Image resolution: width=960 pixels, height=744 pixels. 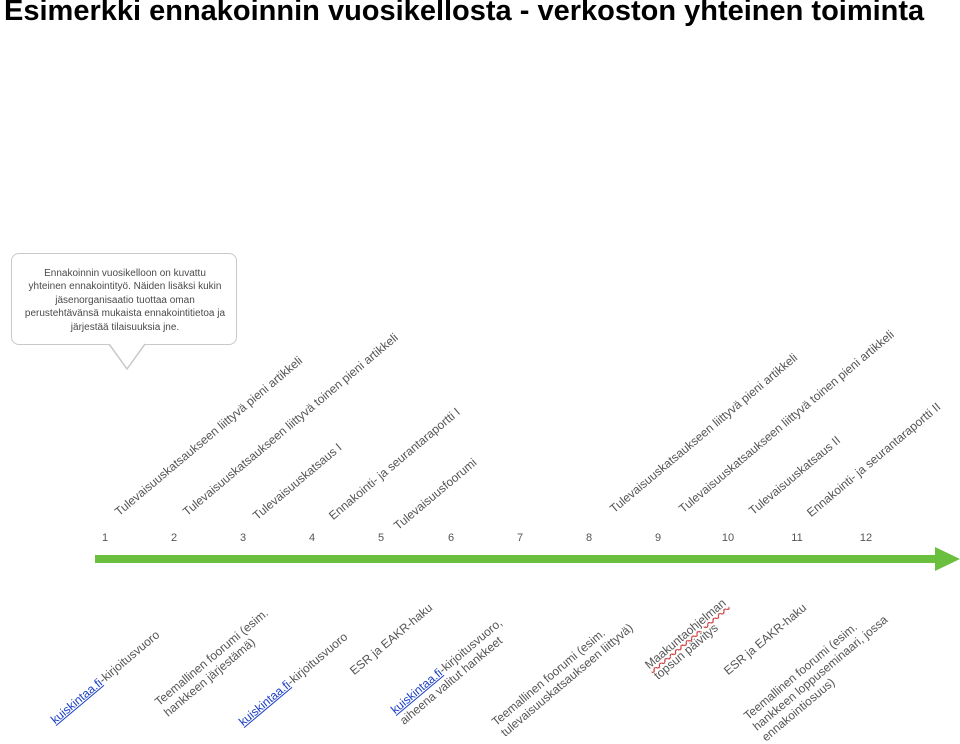 I want to click on callout-line: järjestää tilaisuuksia jne., so click(x=125, y=327).